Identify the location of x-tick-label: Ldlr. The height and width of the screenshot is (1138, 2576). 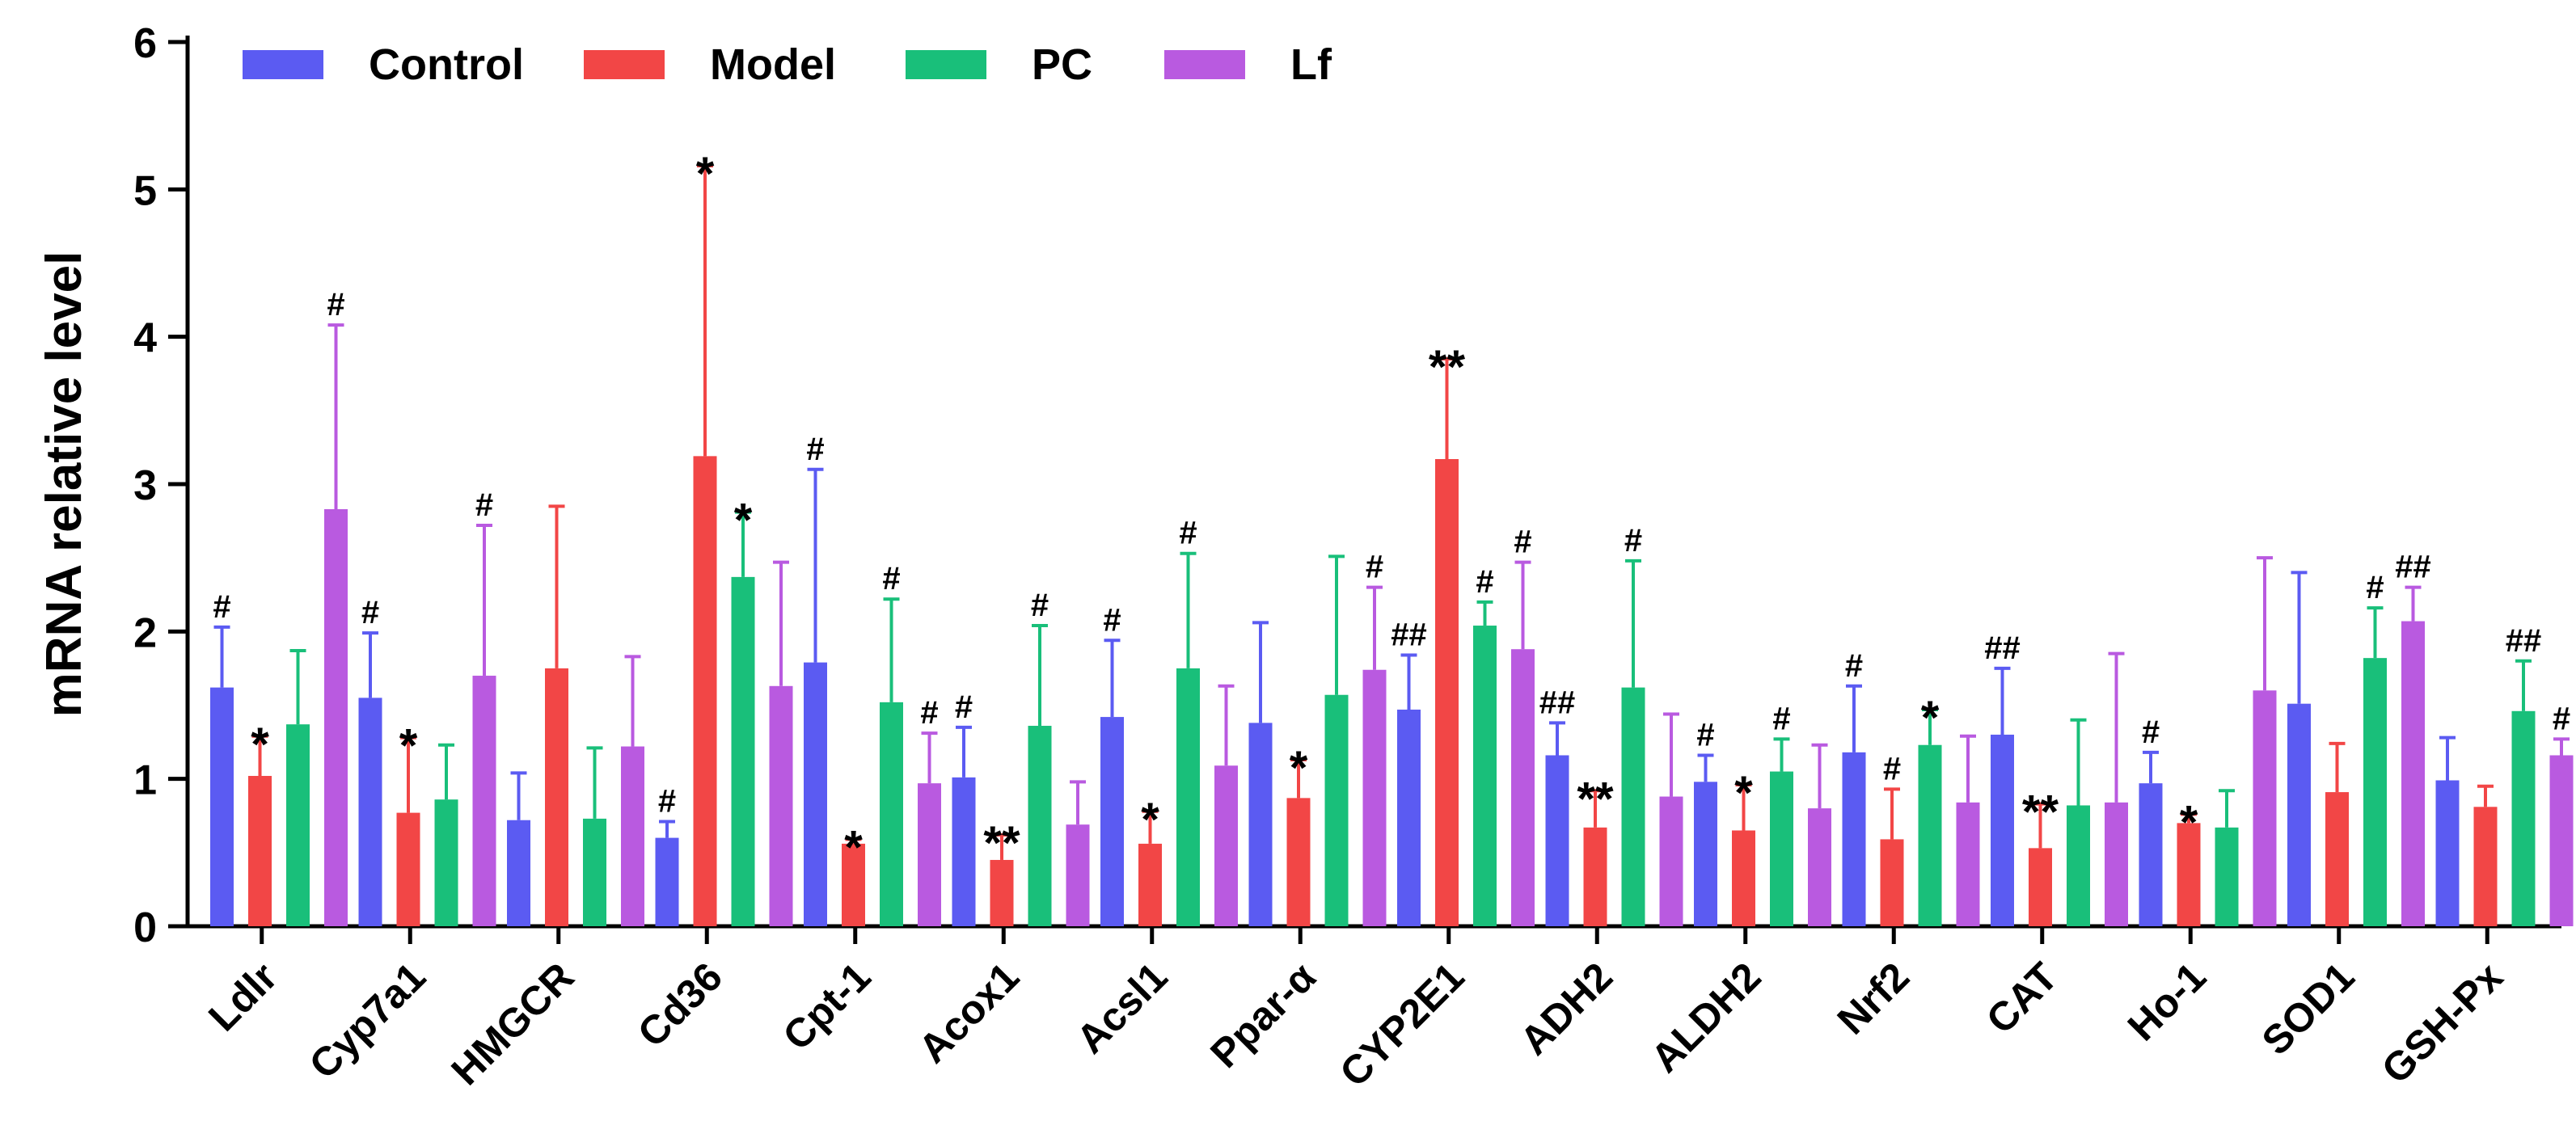
(242, 996).